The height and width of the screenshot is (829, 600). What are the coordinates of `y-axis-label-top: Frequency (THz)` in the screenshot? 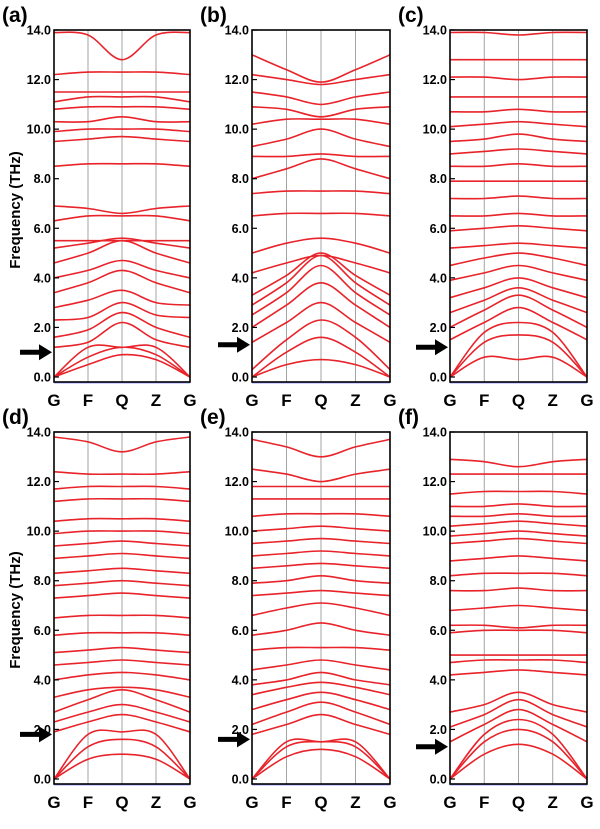 It's located at (15, 210).